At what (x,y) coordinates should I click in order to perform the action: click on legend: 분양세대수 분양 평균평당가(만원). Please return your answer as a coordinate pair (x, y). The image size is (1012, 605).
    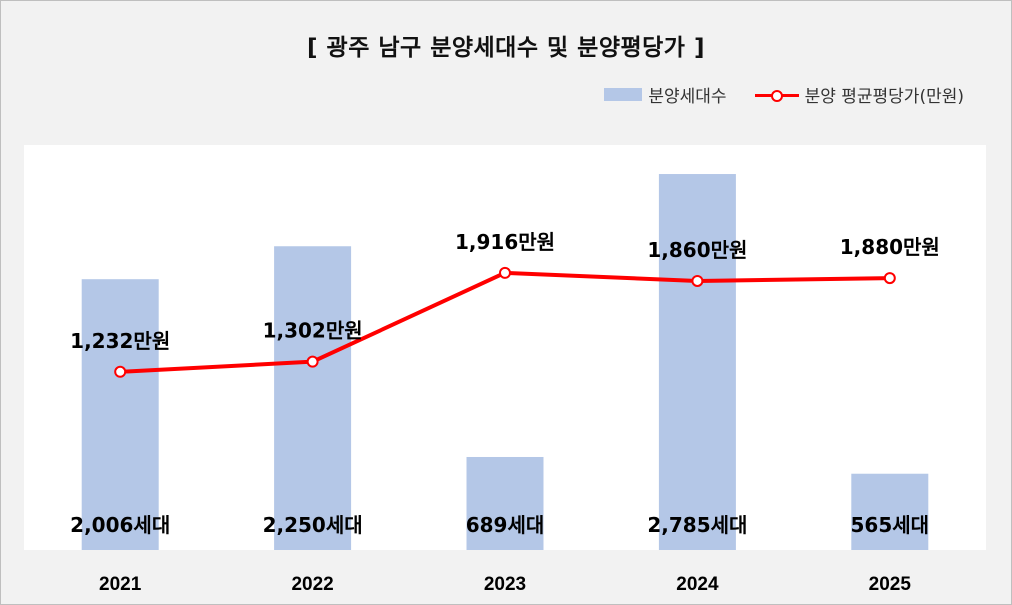
    Looking at the image, I should click on (770, 94).